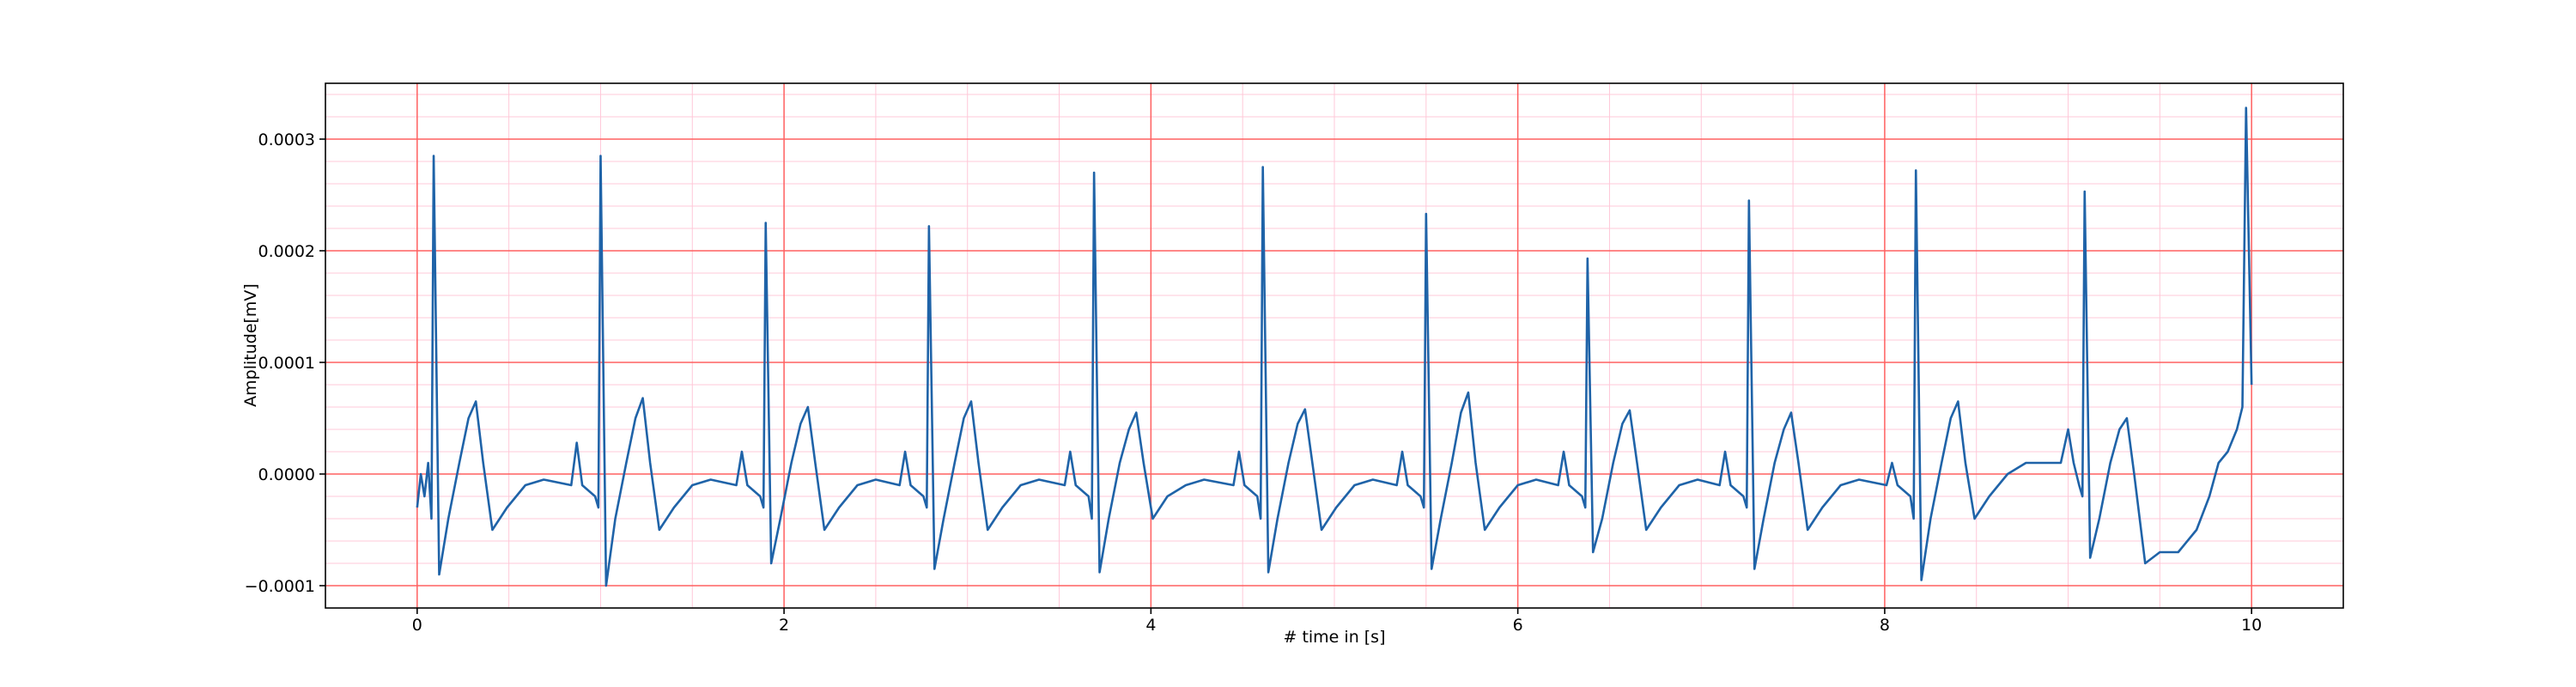  Describe the element at coordinates (1885, 625) in the screenshot. I see `x-tick-label: 8` at that location.